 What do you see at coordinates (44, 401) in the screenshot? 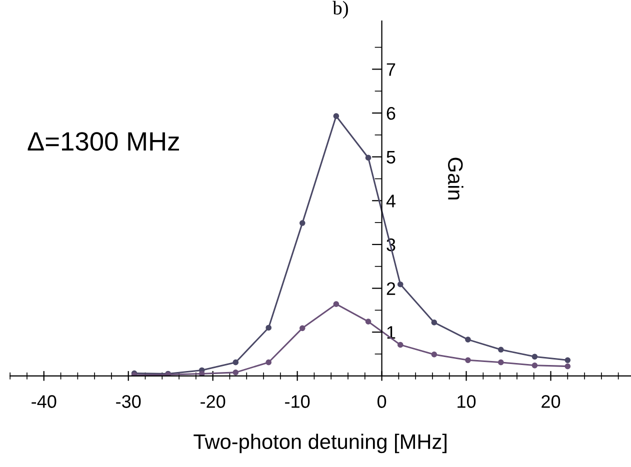
I see `x-tick-label: -40` at bounding box center [44, 401].